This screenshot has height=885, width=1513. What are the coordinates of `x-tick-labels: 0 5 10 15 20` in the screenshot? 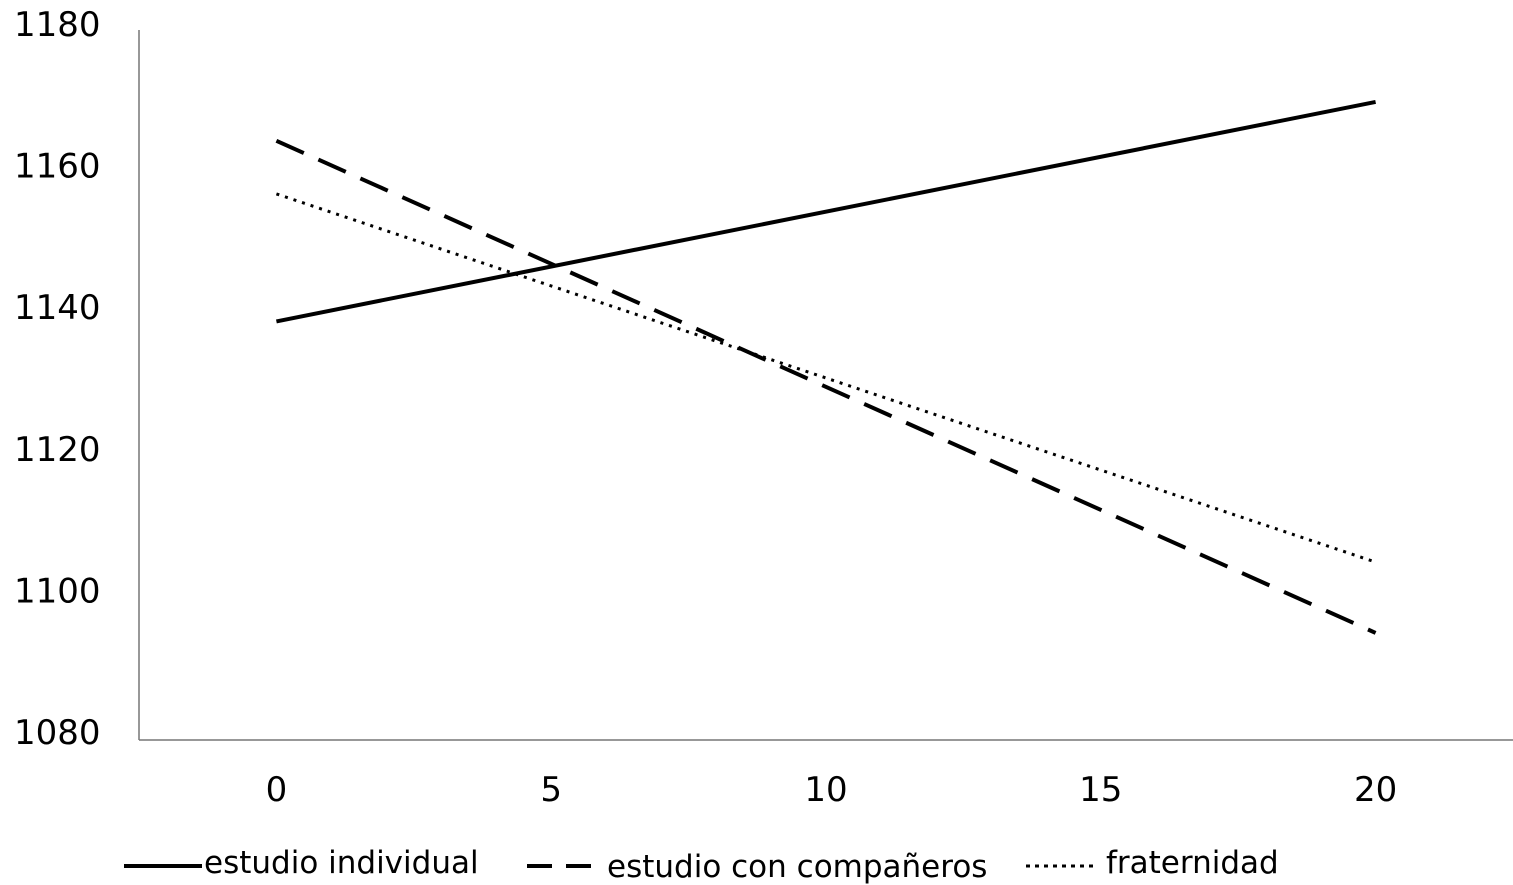 It's located at (832, 790).